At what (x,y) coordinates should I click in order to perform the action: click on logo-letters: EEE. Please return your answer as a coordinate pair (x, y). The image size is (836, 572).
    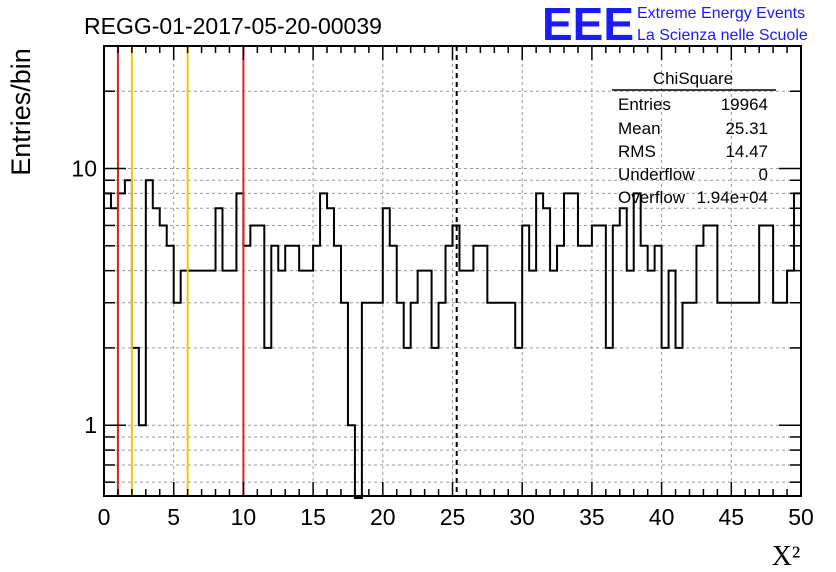
    Looking at the image, I should click on (588, 25).